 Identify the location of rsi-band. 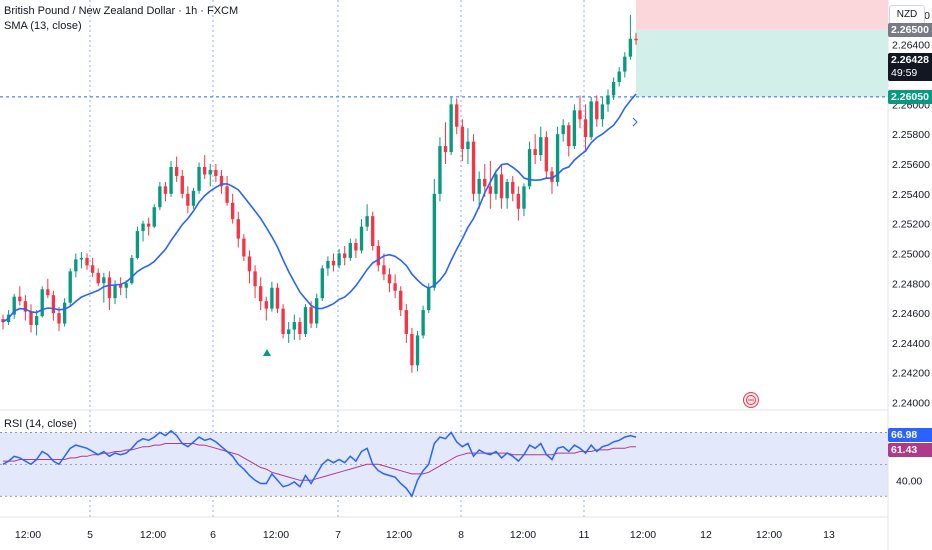
(444, 464).